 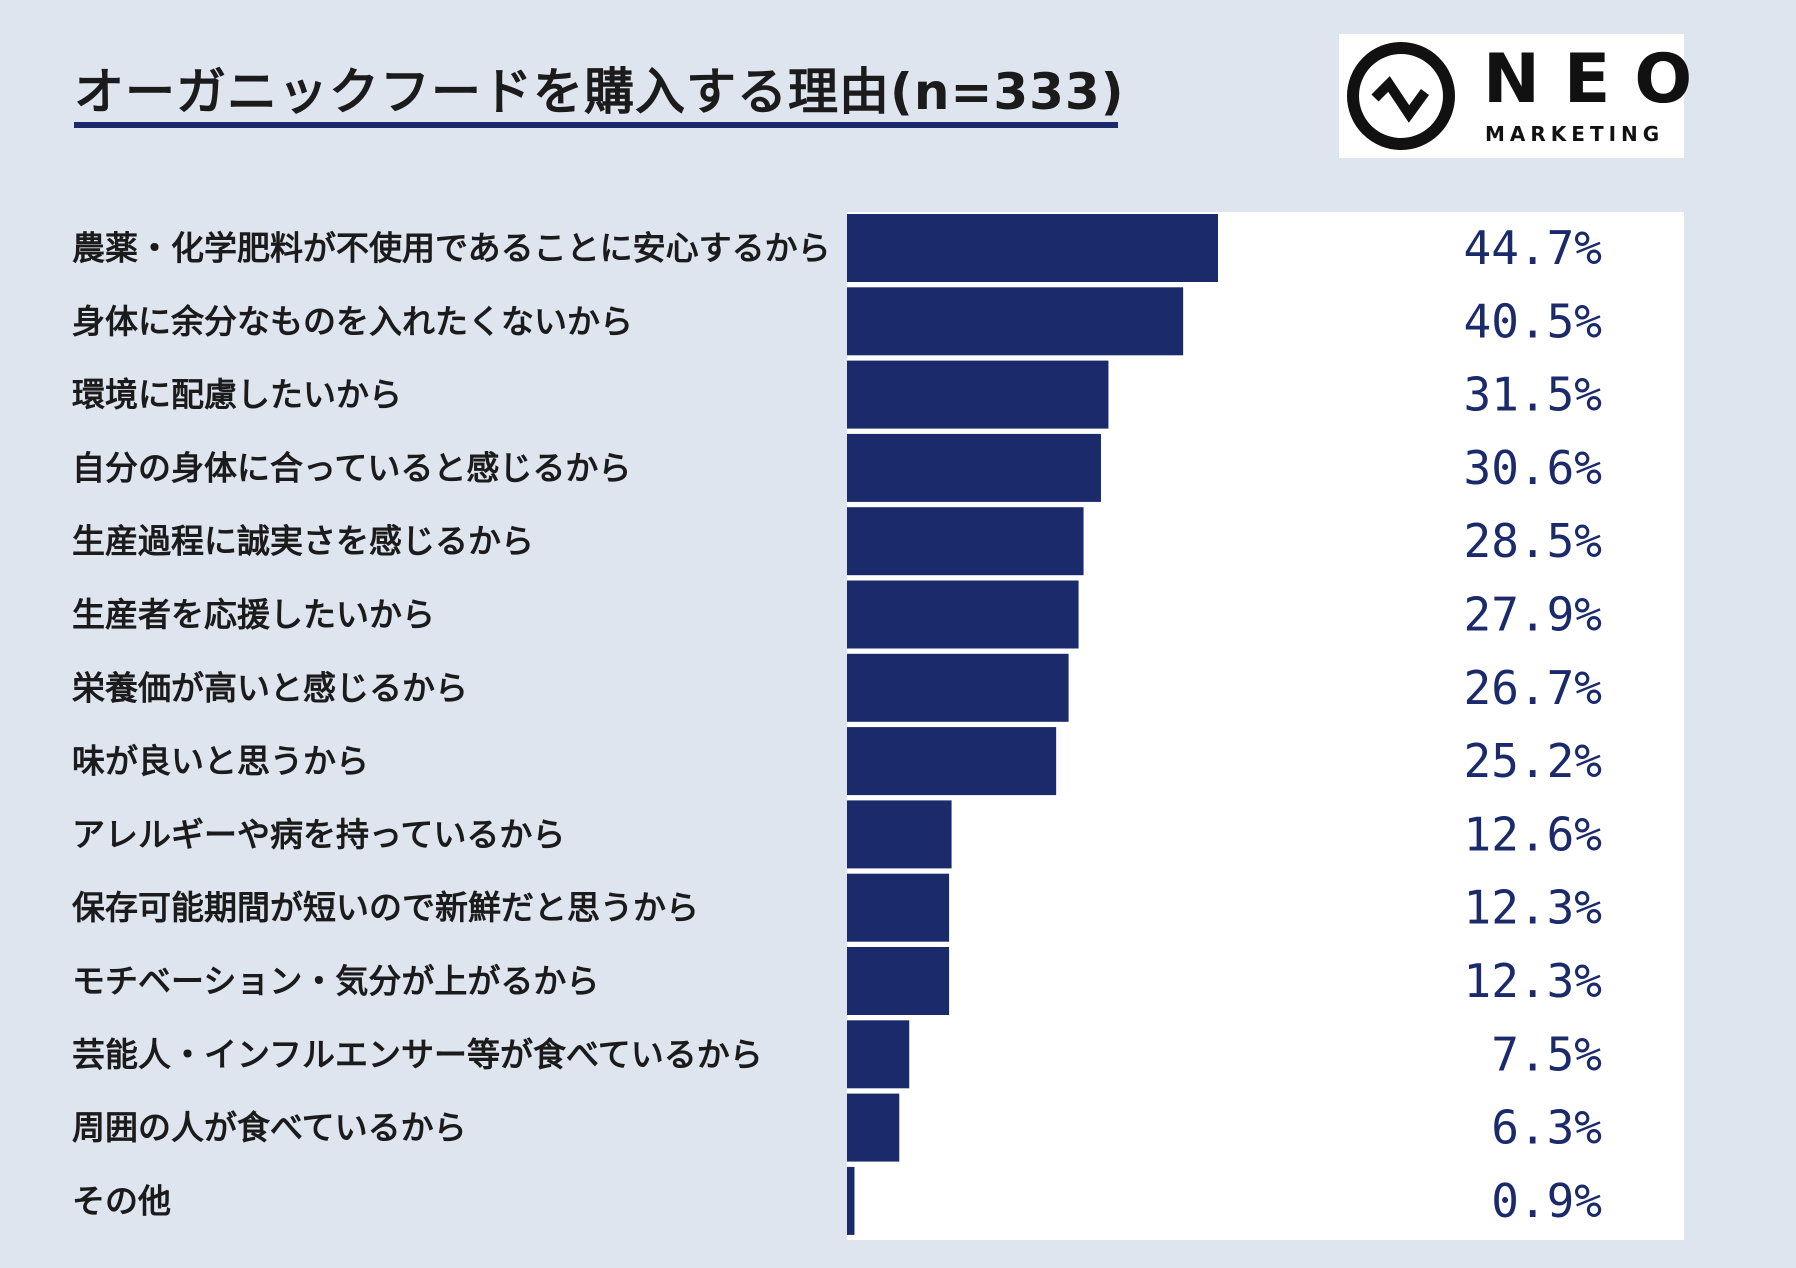 What do you see at coordinates (121, 1200) in the screenshot?
I see `category-label-13: その他` at bounding box center [121, 1200].